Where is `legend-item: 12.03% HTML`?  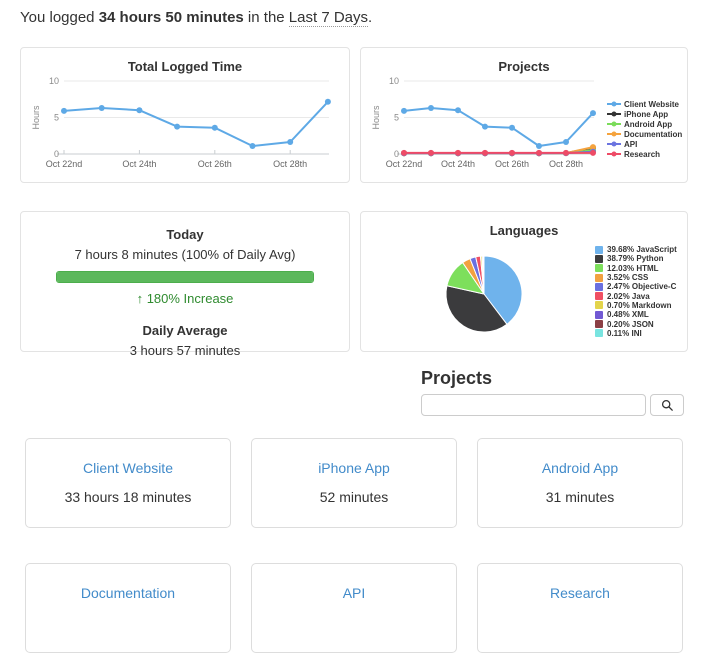 legend-item: 12.03% HTML is located at coordinates (636, 268).